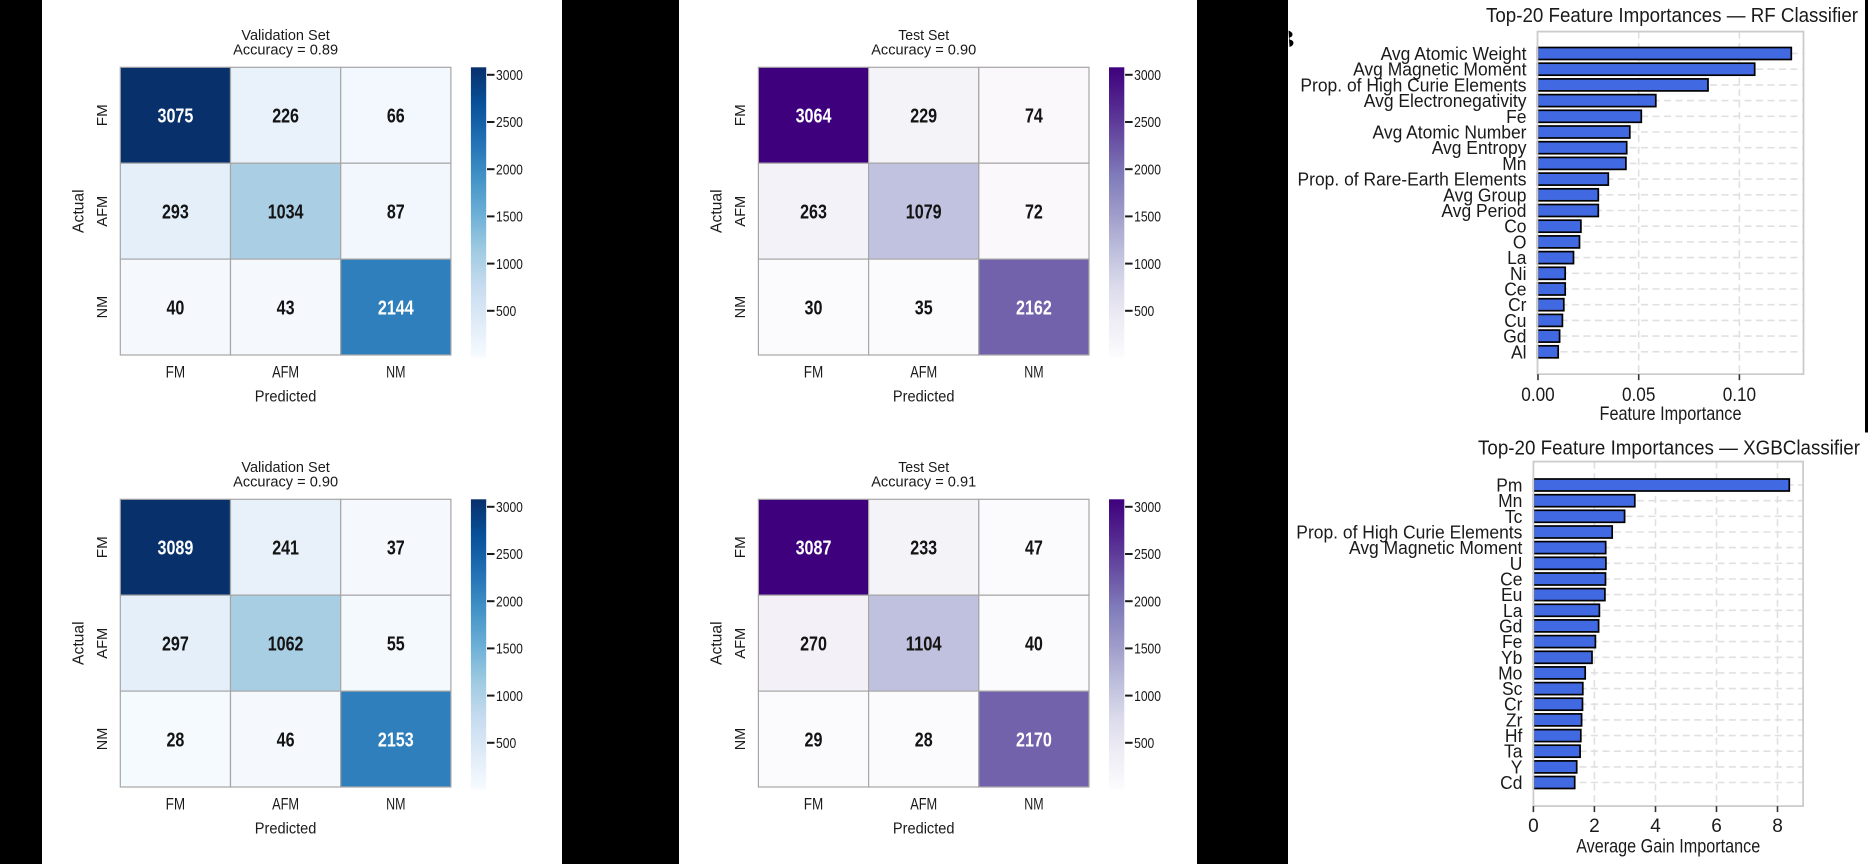 Image resolution: width=1868 pixels, height=864 pixels. Describe the element at coordinates (1479, 148) in the screenshot. I see `svg-text: Avg Entropy` at that location.